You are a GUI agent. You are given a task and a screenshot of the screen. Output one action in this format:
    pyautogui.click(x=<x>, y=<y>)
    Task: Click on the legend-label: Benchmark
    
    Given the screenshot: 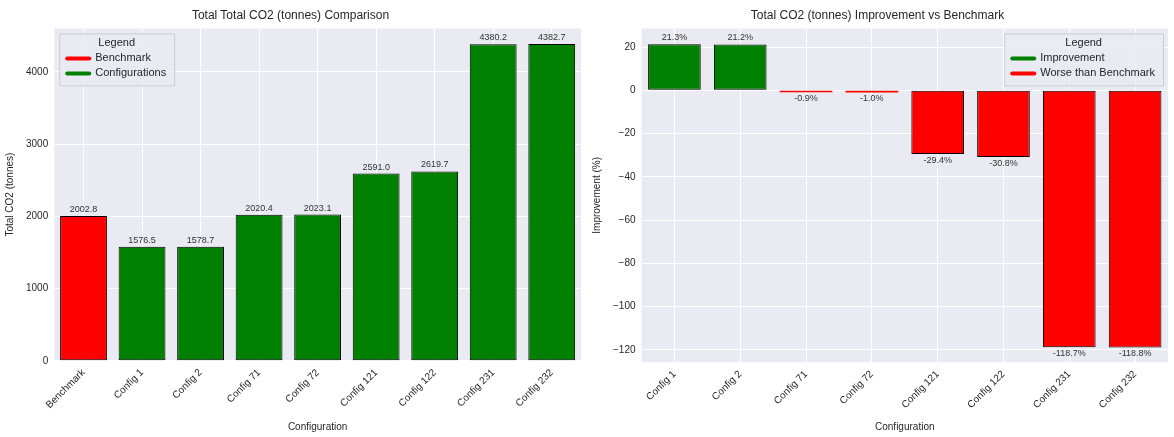 What is the action you would take?
    pyautogui.click(x=123, y=57)
    